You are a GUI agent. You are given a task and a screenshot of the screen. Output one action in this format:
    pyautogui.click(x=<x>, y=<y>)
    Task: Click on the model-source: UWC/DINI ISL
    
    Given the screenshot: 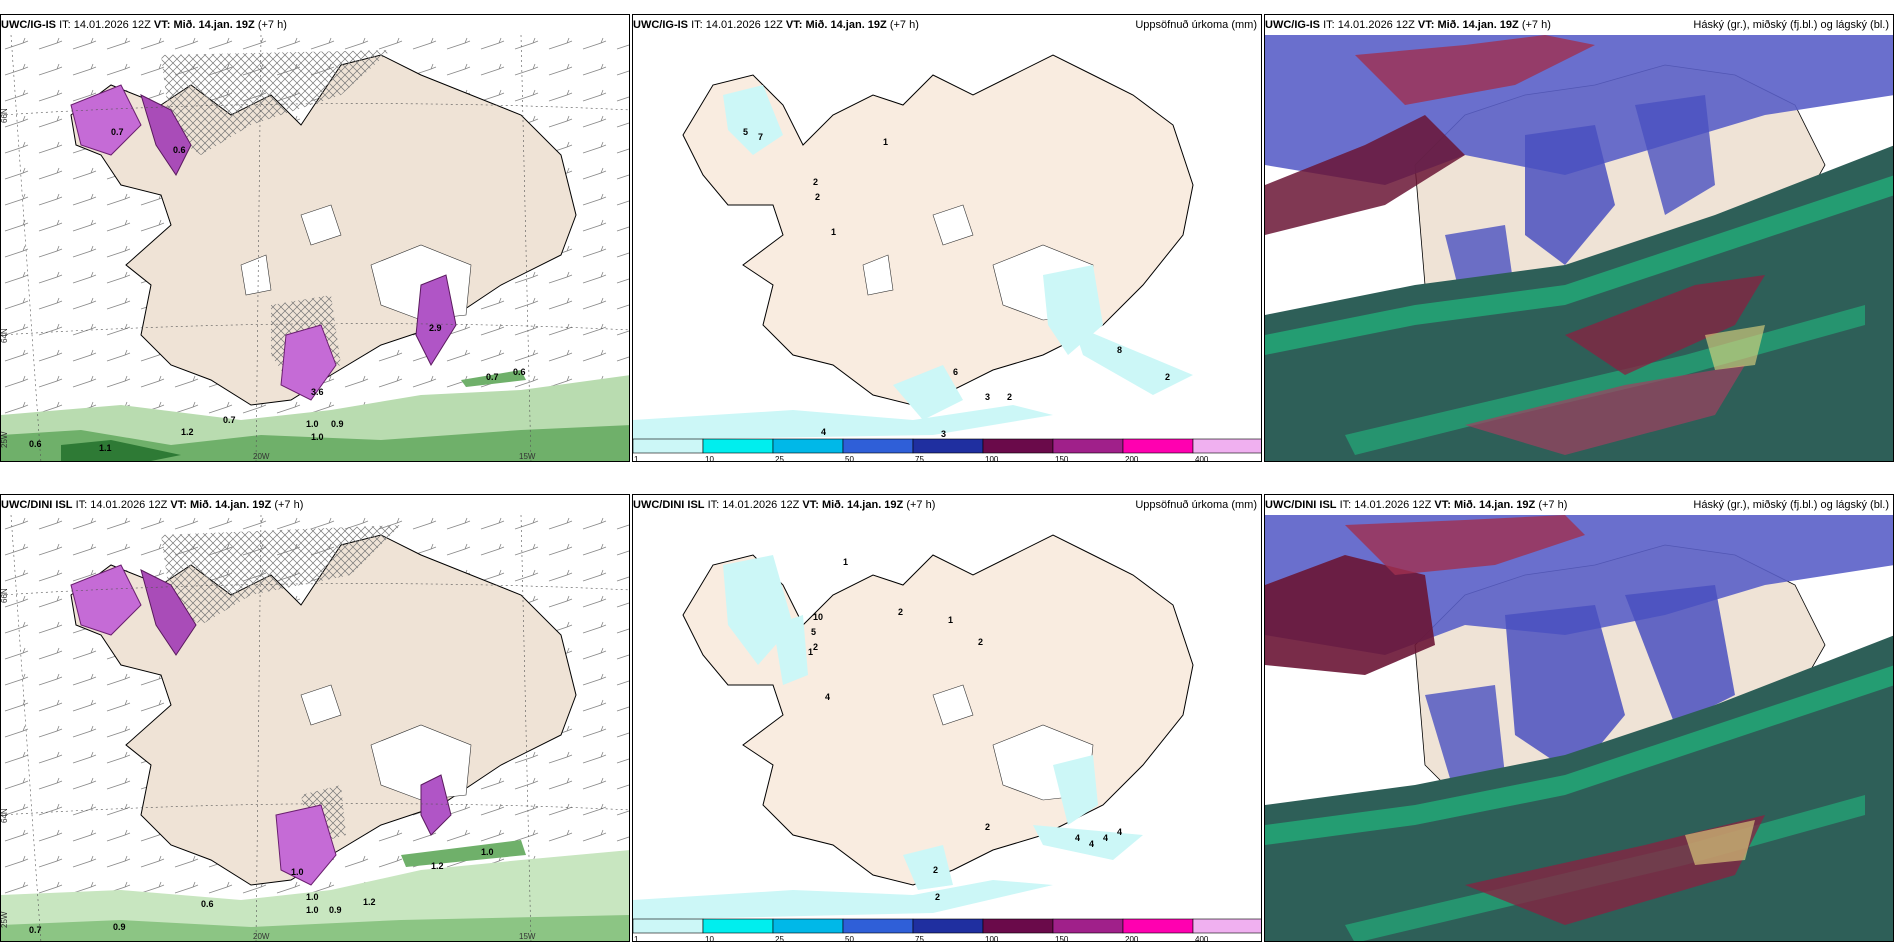 What is the action you would take?
    pyautogui.click(x=669, y=505)
    